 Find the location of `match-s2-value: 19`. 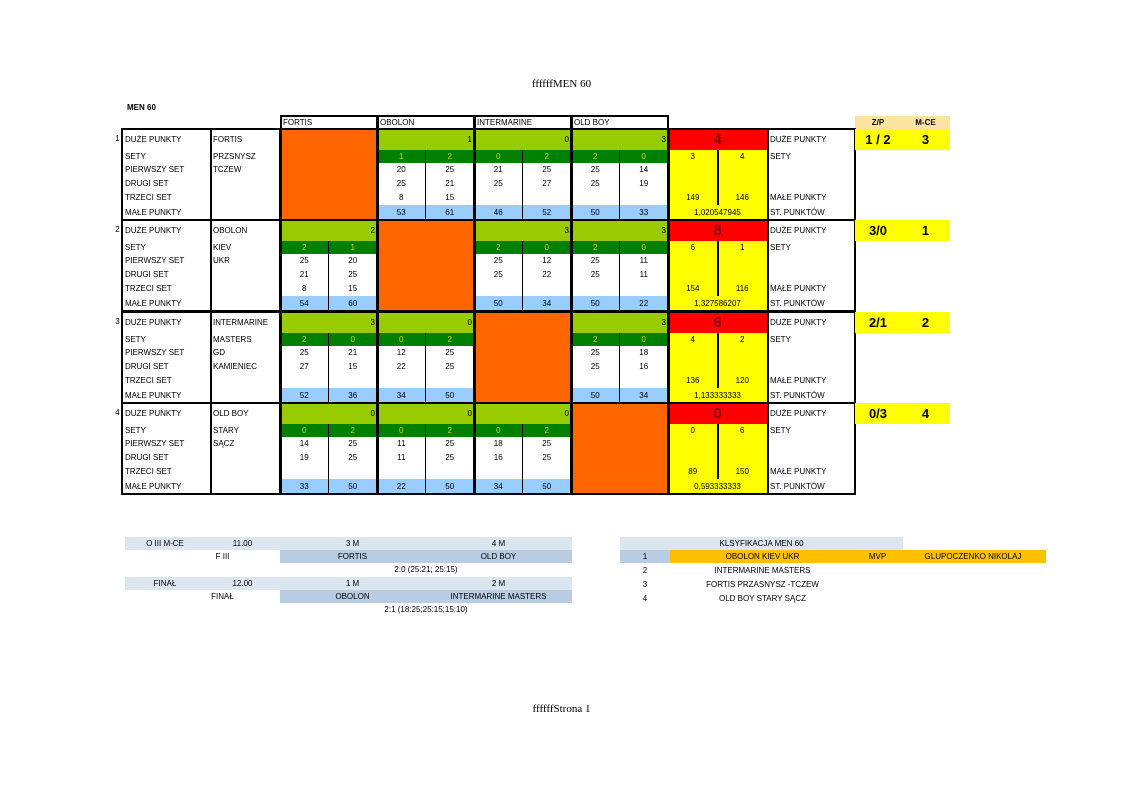

match-s2-value: 19 is located at coordinates (304, 458).